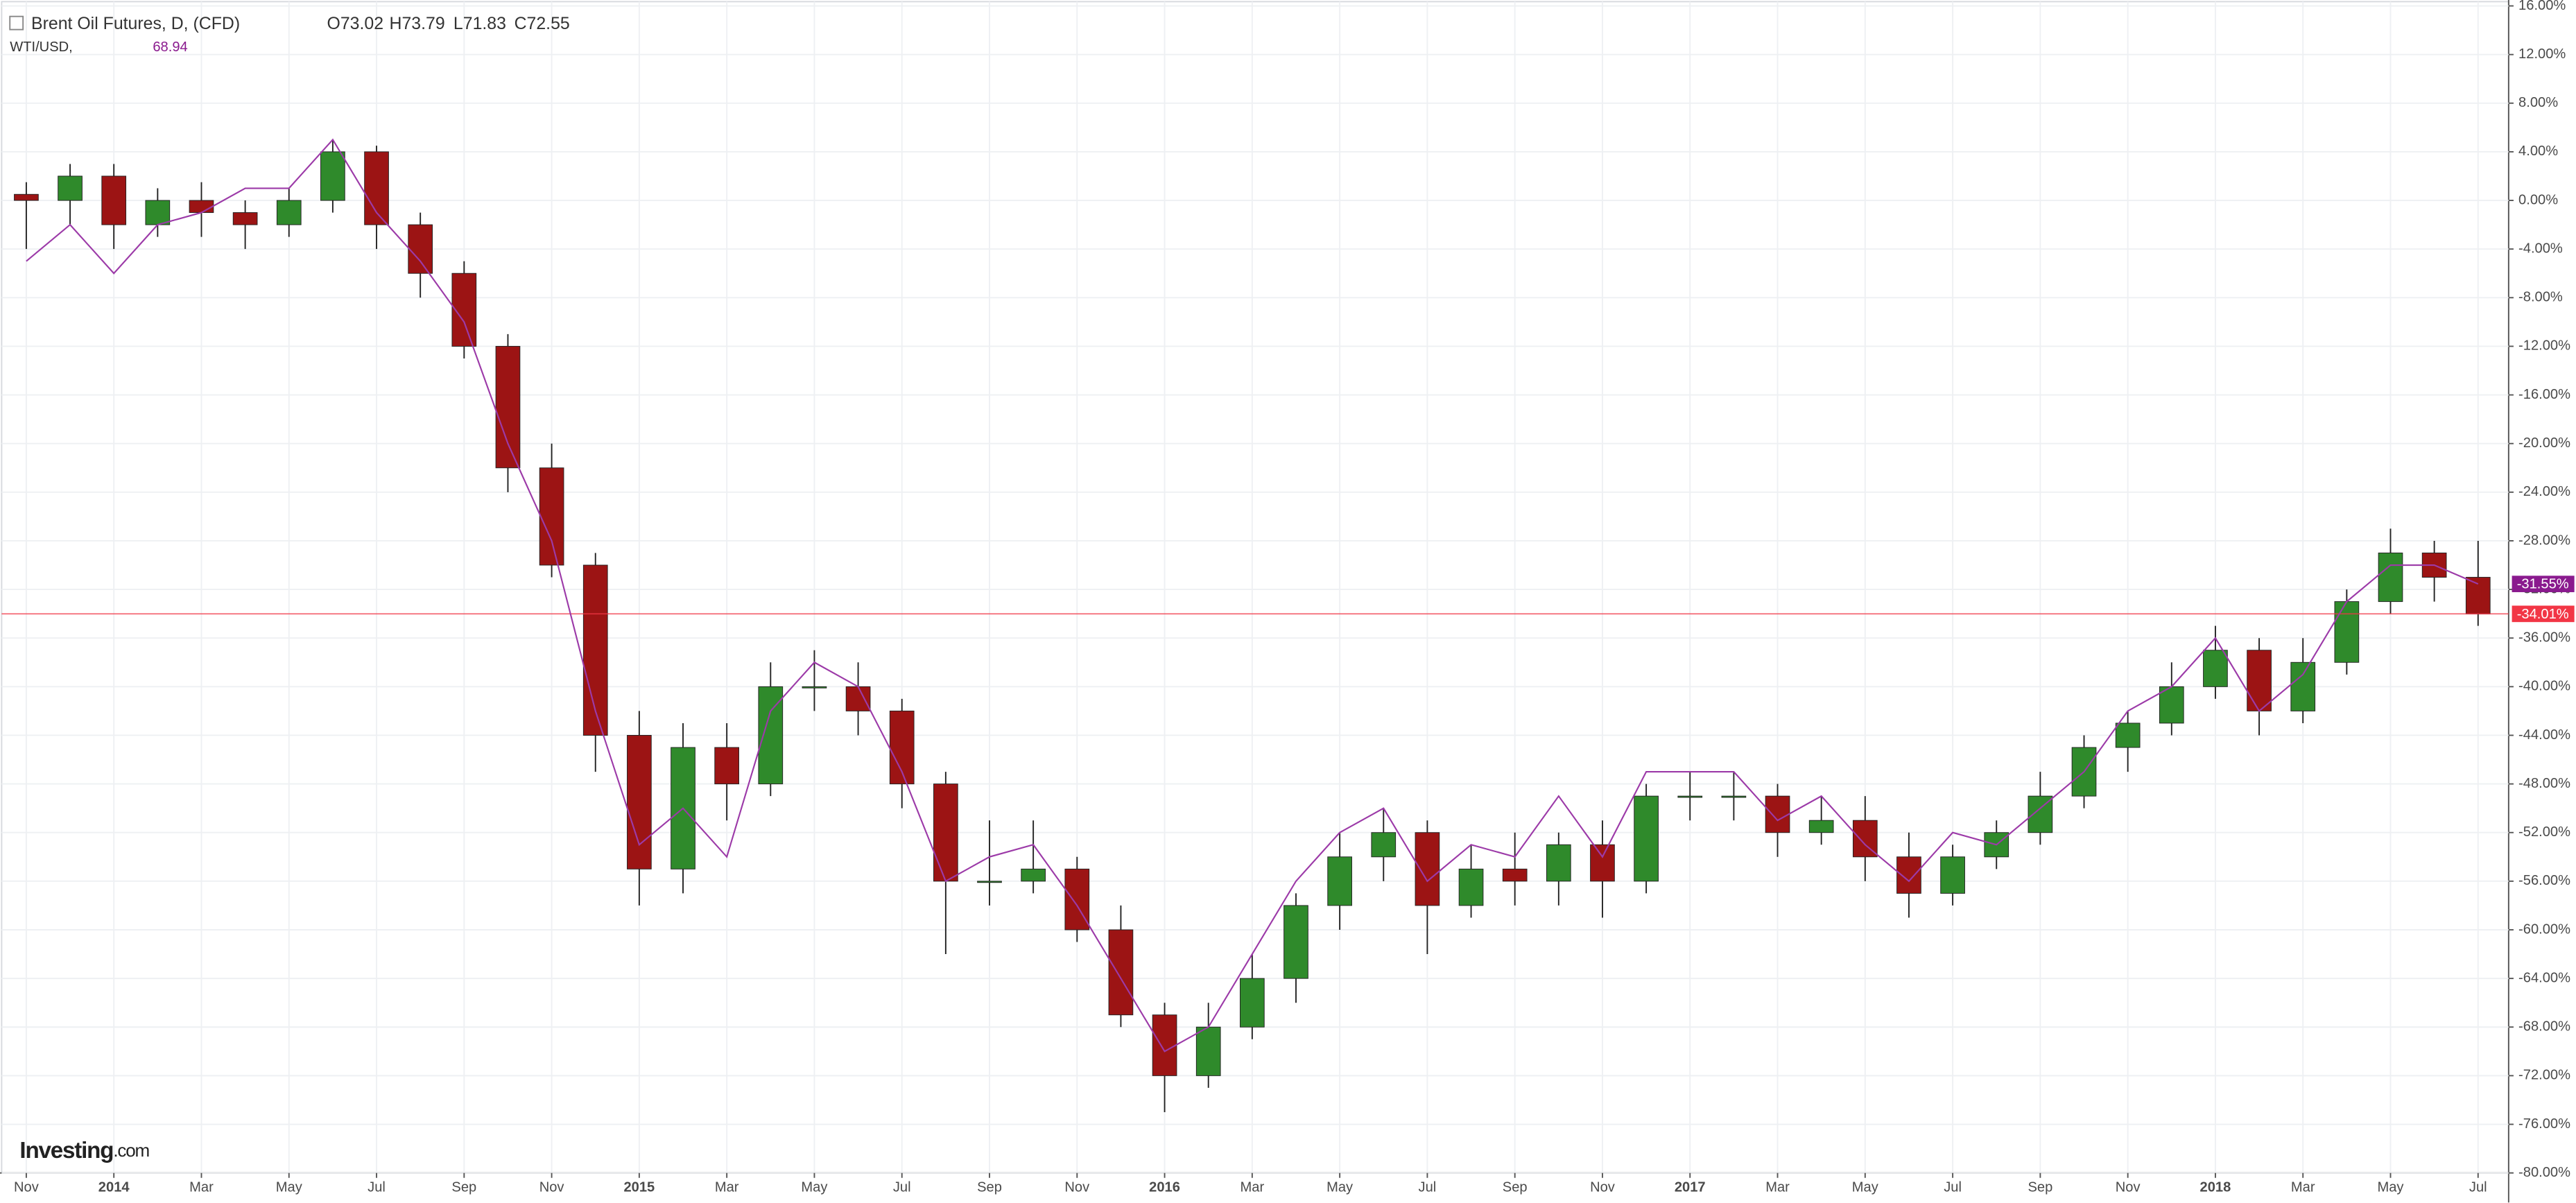 The image size is (2576, 1203). What do you see at coordinates (2544, 686) in the screenshot?
I see `y-tick-label: -40.00%` at bounding box center [2544, 686].